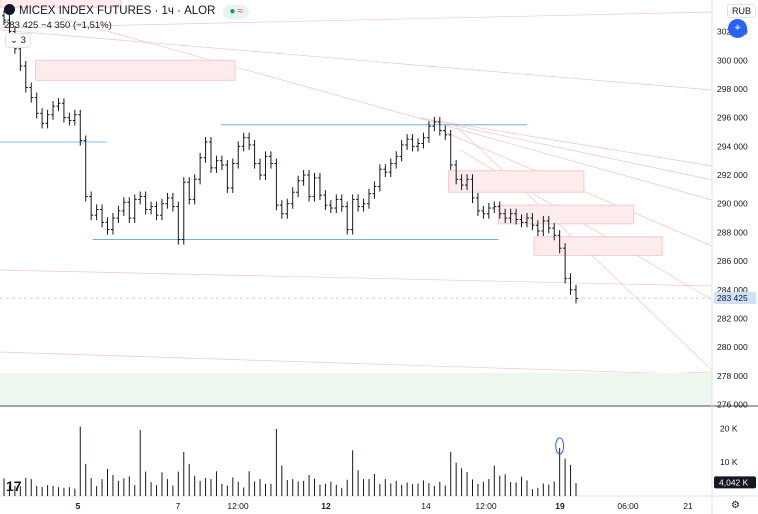 This screenshot has width=758, height=514. I want to click on x-tick-label: 19, so click(560, 506).